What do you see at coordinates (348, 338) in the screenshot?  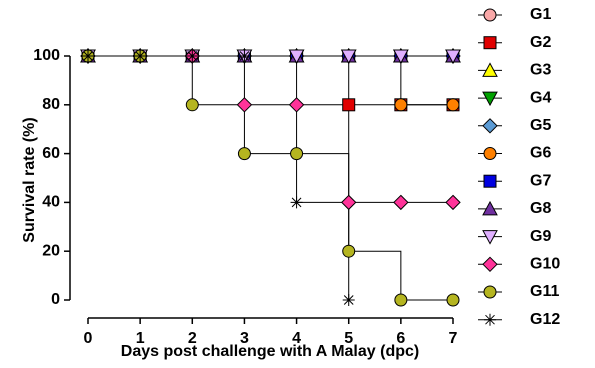 I see `x-tick-label: 5` at bounding box center [348, 338].